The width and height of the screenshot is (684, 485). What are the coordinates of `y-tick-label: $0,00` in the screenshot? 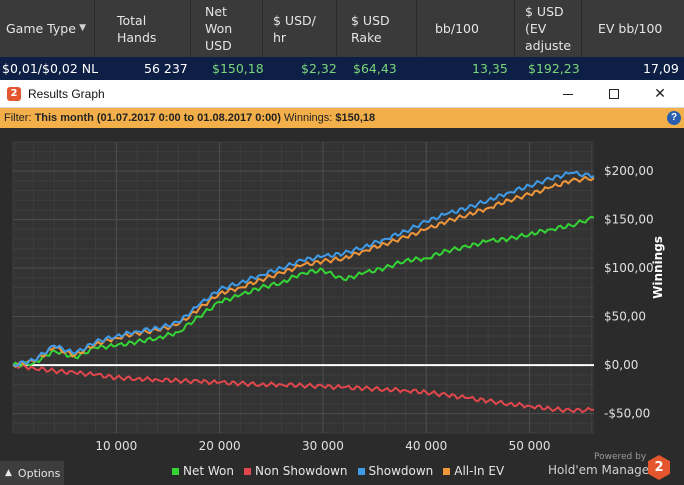 It's located at (621, 365).